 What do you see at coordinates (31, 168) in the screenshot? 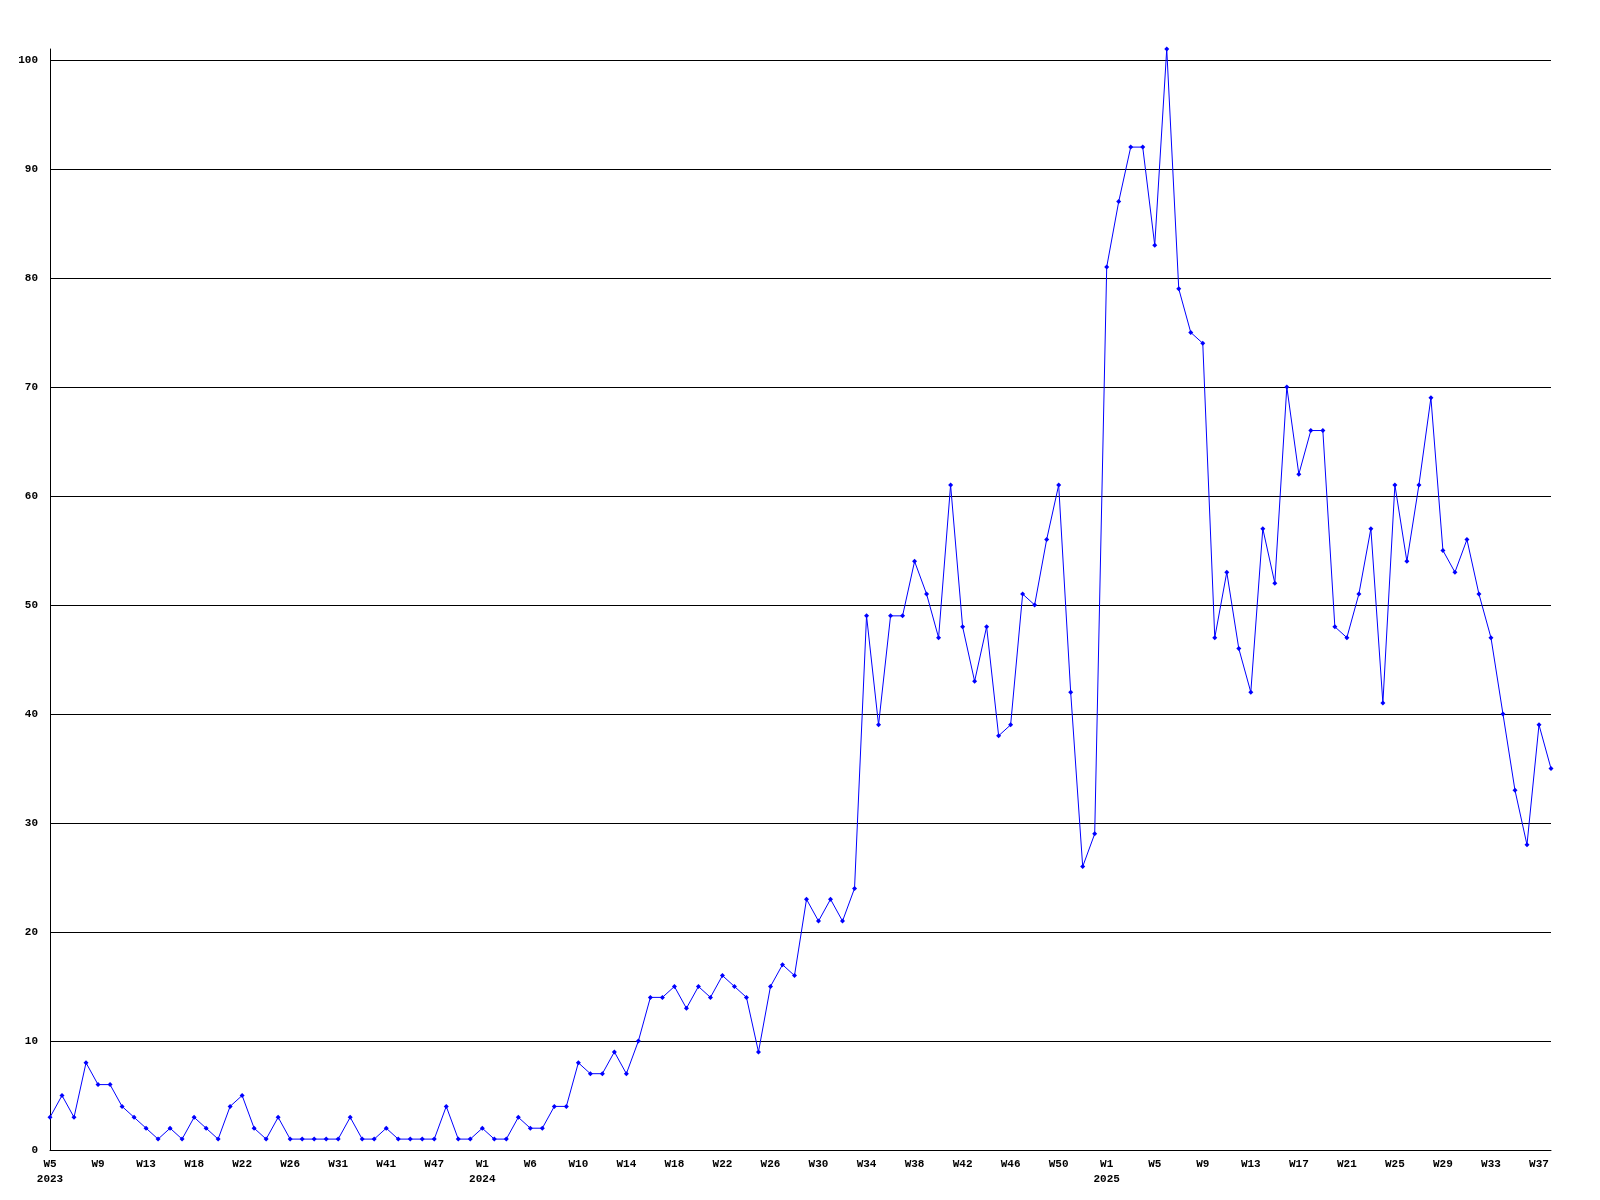
I see `y-tick-label: 90` at bounding box center [31, 168].